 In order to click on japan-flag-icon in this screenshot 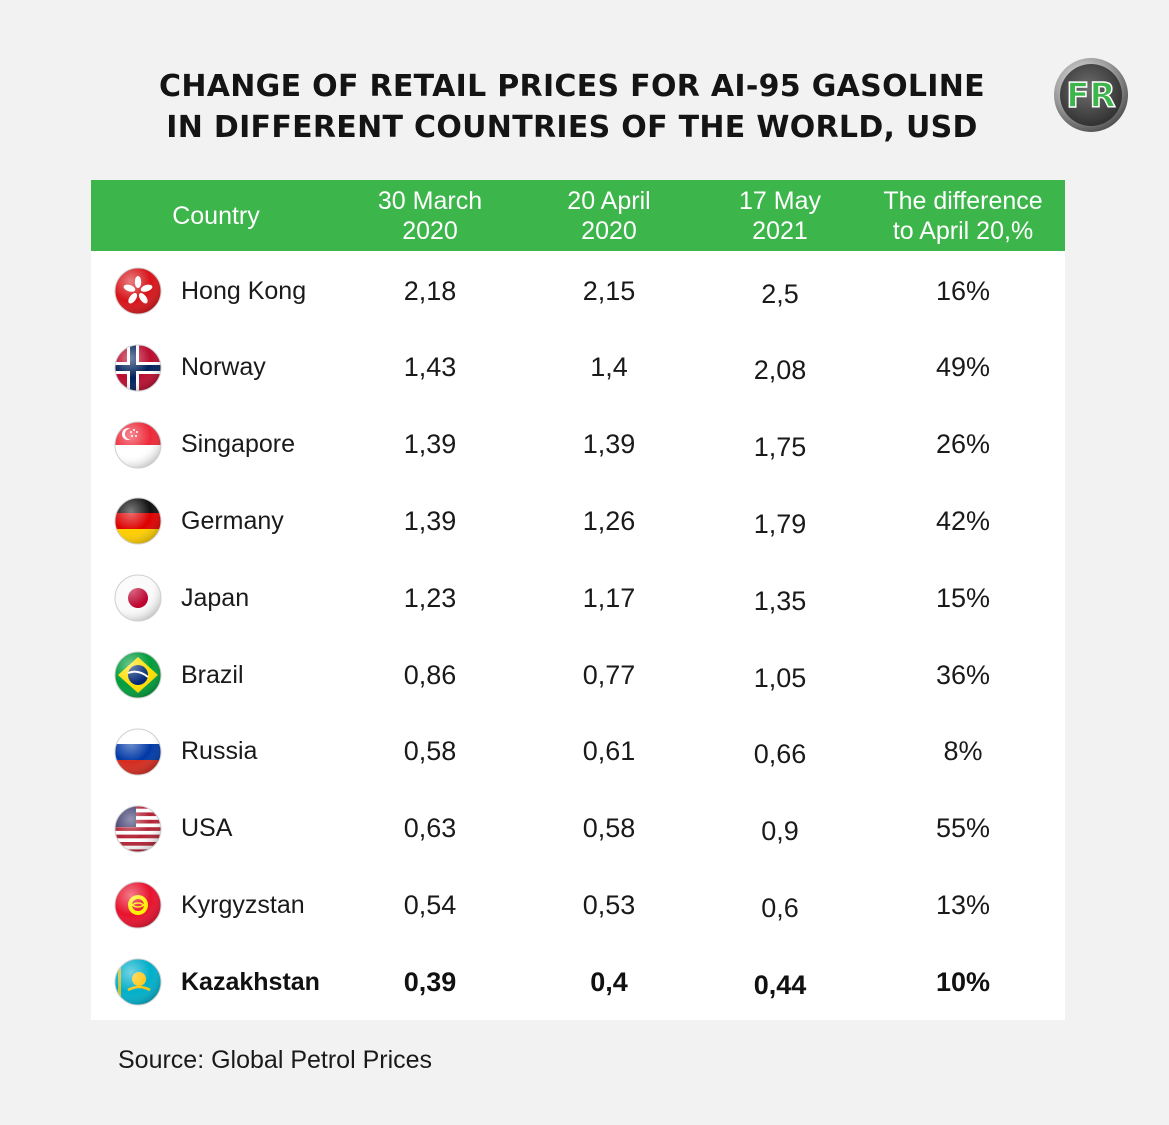, I will do `click(138, 598)`.